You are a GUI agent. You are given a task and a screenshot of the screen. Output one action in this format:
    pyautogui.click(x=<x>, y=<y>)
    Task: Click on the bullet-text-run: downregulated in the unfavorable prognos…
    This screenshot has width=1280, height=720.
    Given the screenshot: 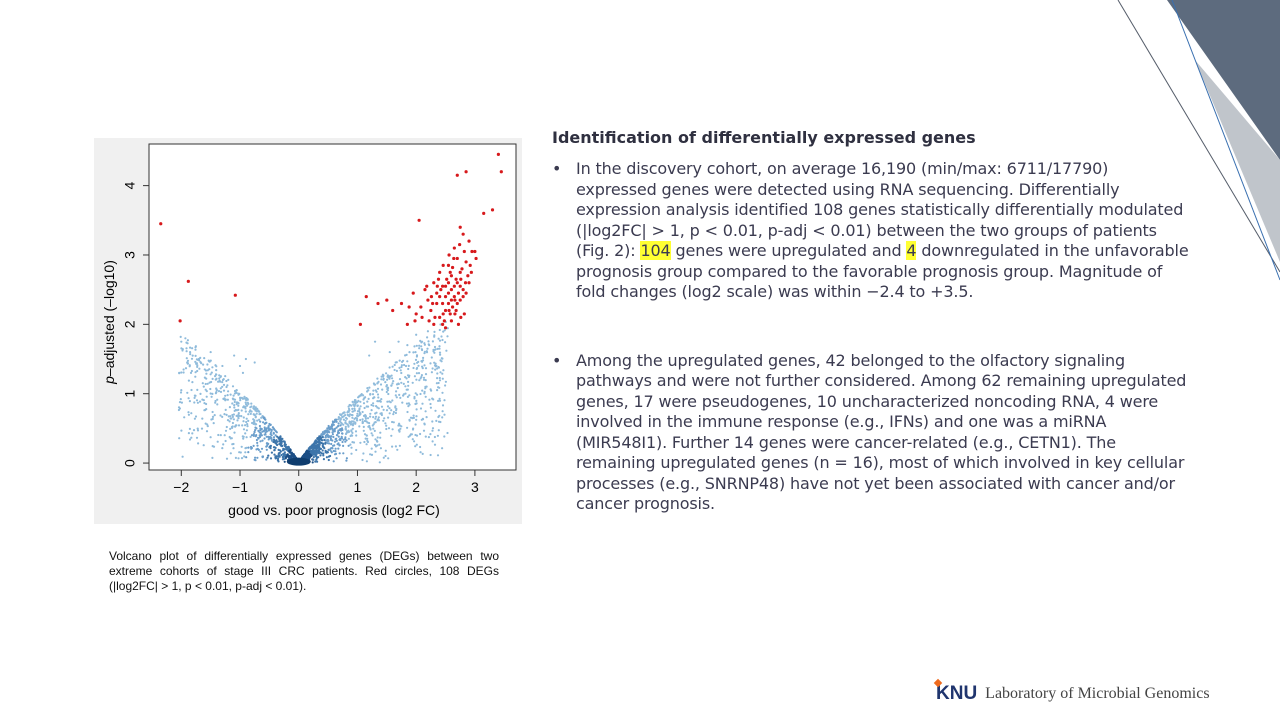 What is the action you would take?
    pyautogui.click(x=882, y=271)
    